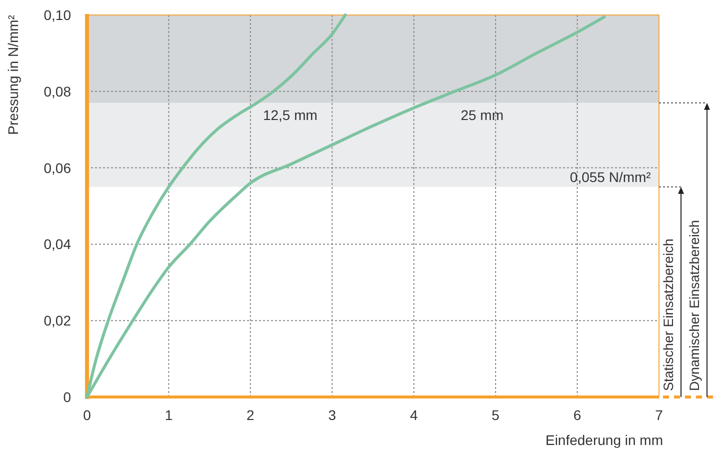  Describe the element at coordinates (414, 415) in the screenshot. I see `x-tick-label: 4` at that location.